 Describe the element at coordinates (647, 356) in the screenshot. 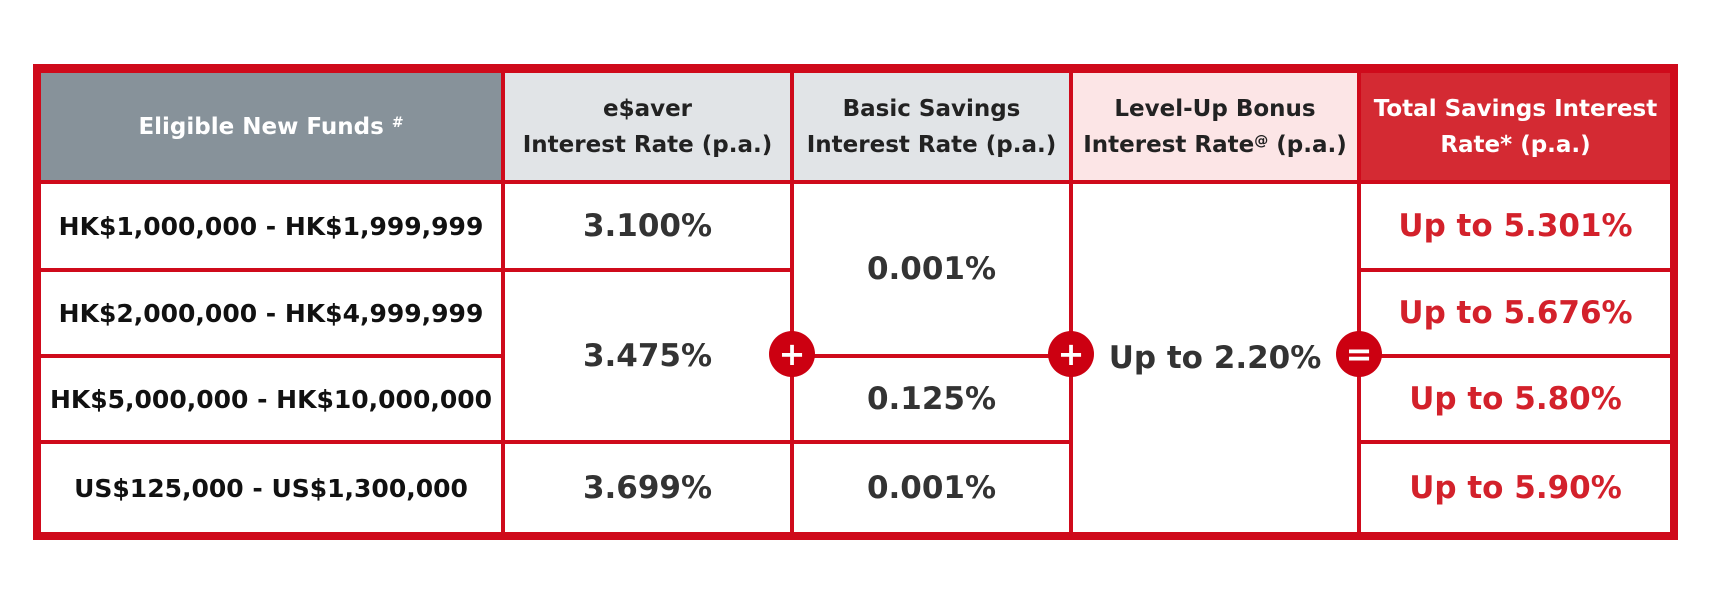

I see `rate-cell: 3.475%` at that location.